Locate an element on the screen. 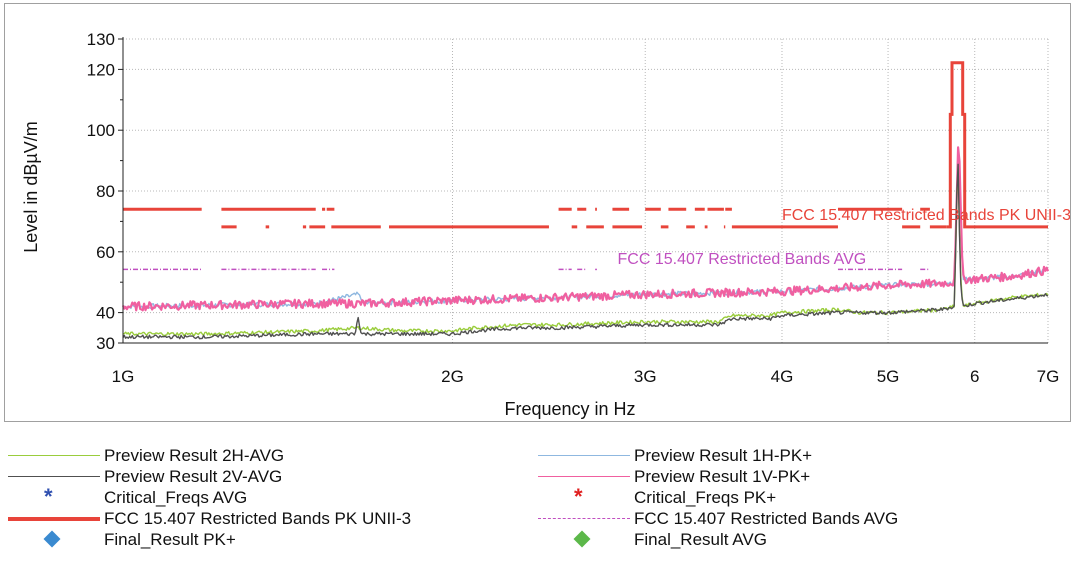 Image resolution: width=1077 pixels, height=574 pixels. y-tick-label: 100 is located at coordinates (101, 130).